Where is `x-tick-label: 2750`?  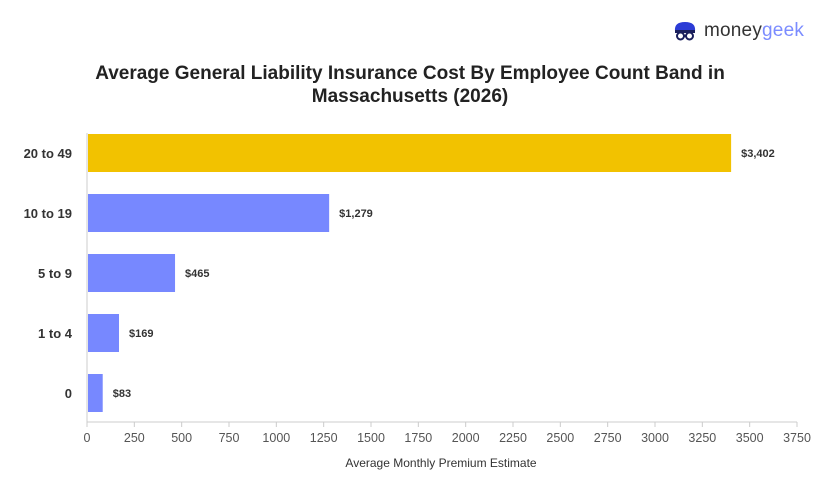 x-tick-label: 2750 is located at coordinates (608, 438).